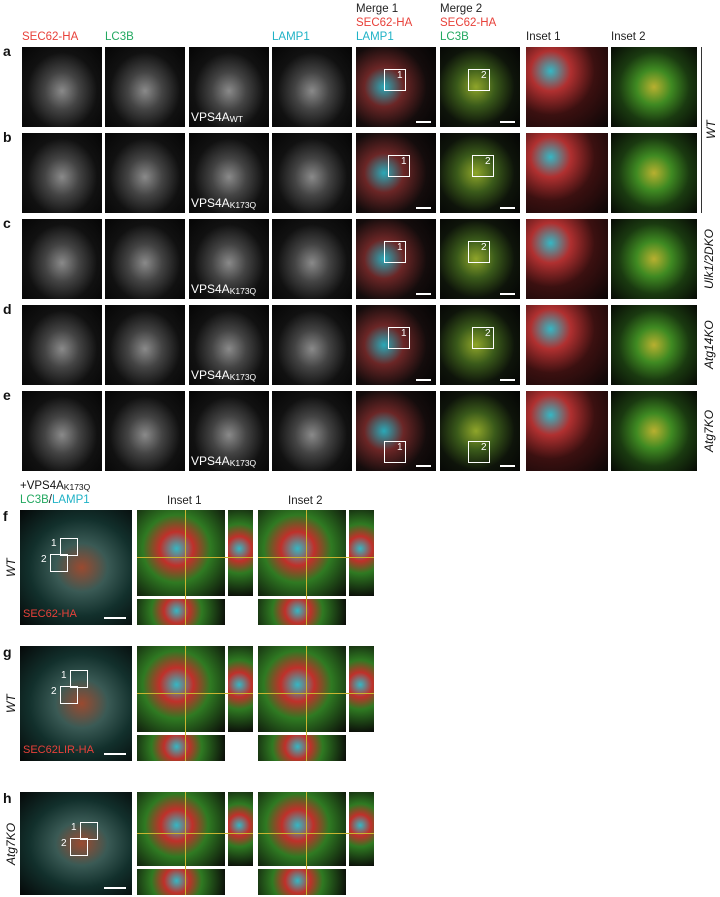 The width and height of the screenshot is (720, 897). Describe the element at coordinates (7, 137) in the screenshot. I see `row-letter: b` at that location.